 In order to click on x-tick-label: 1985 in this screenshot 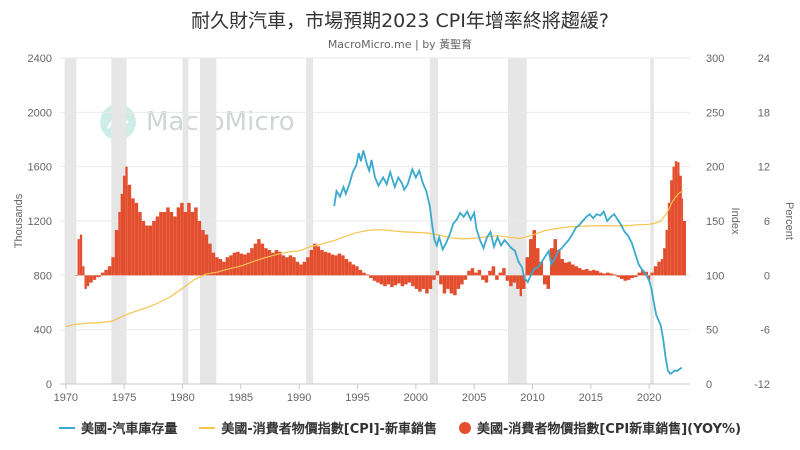, I will do `click(241, 398)`.